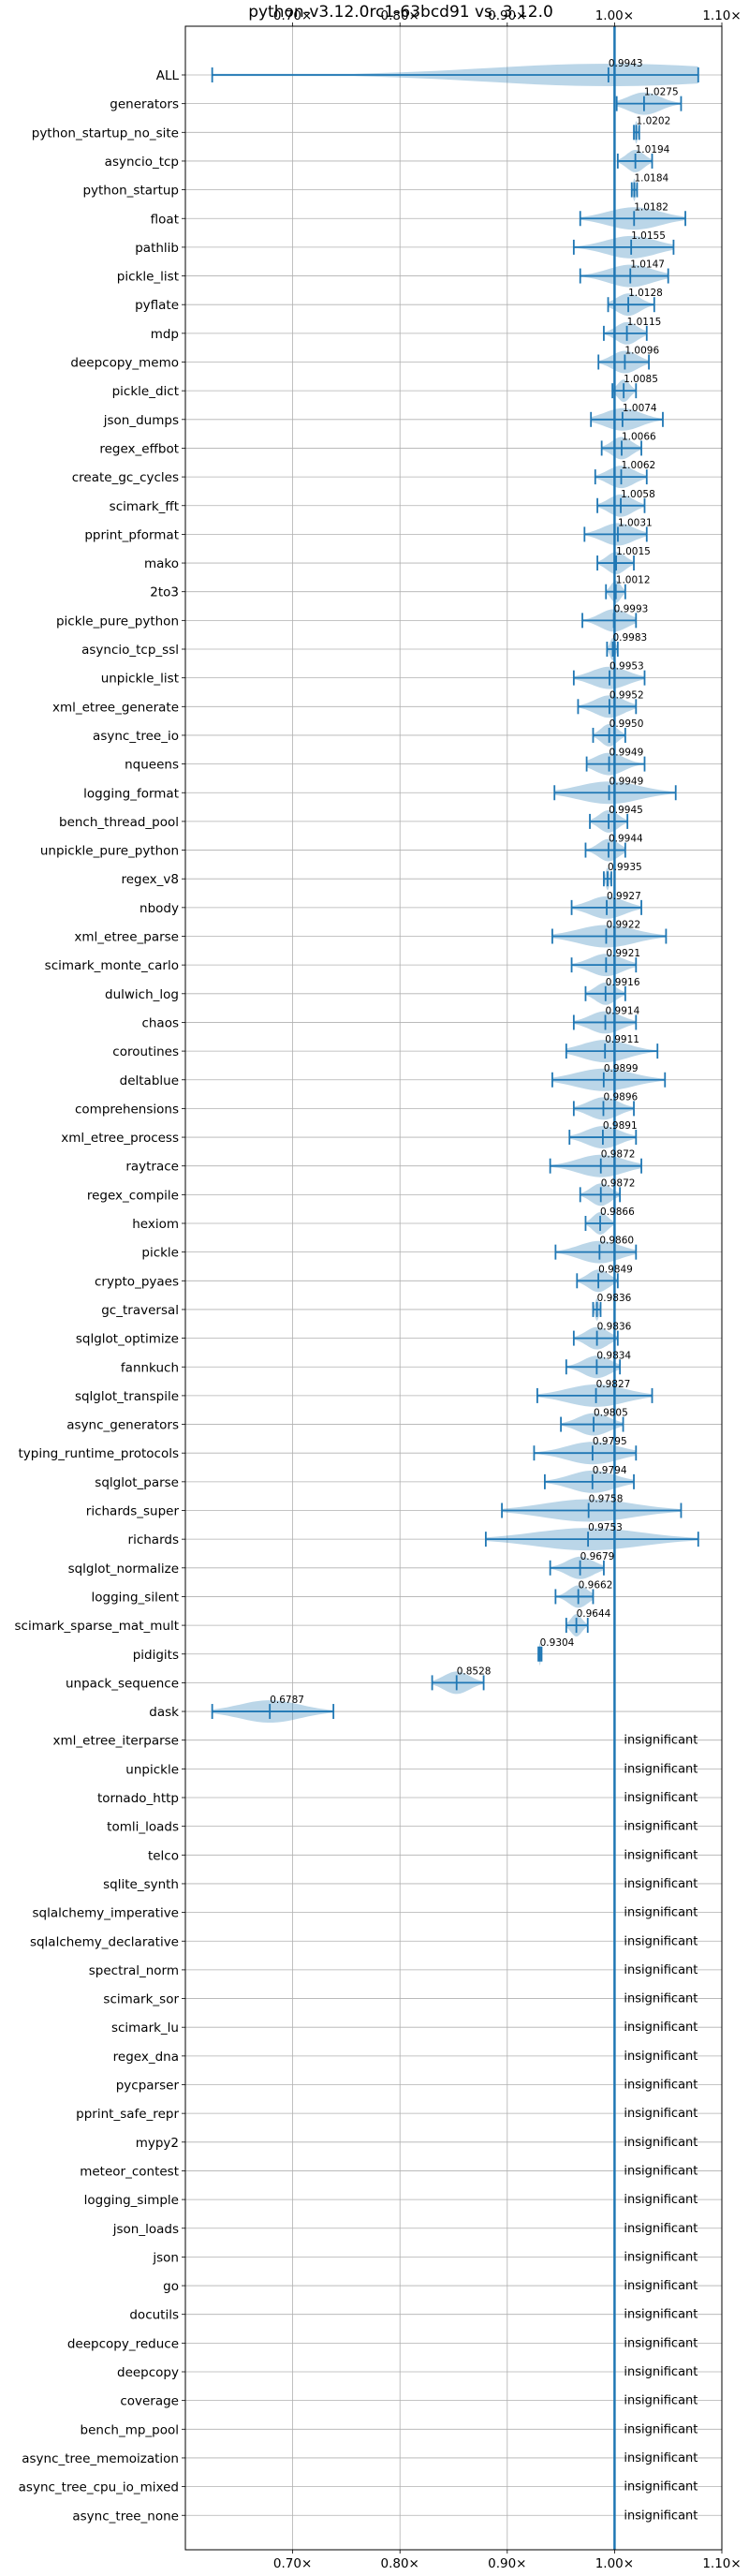 The height and width of the screenshot is (2576, 749). Describe the element at coordinates (645, 294) in the screenshot. I see `value-label: 1.0128` at that location.